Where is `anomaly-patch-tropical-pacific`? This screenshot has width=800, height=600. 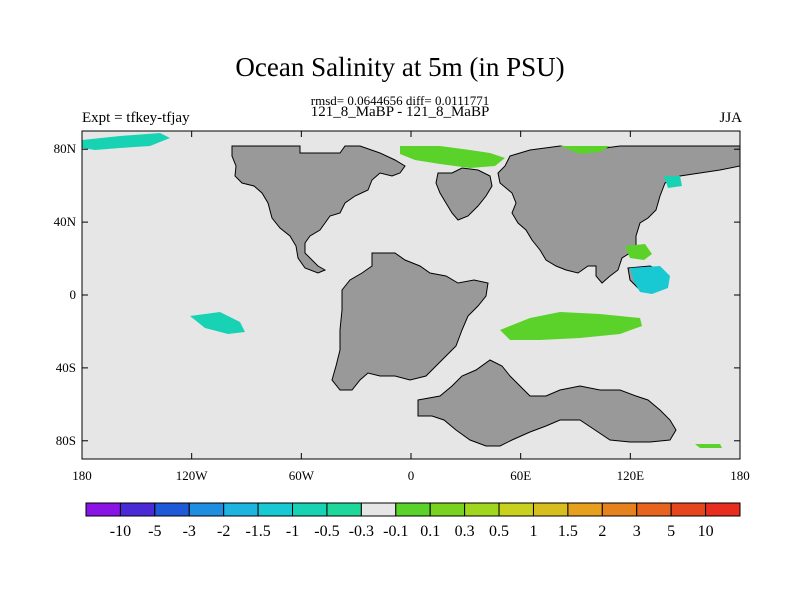
anomaly-patch-tropical-pacific is located at coordinates (217, 323).